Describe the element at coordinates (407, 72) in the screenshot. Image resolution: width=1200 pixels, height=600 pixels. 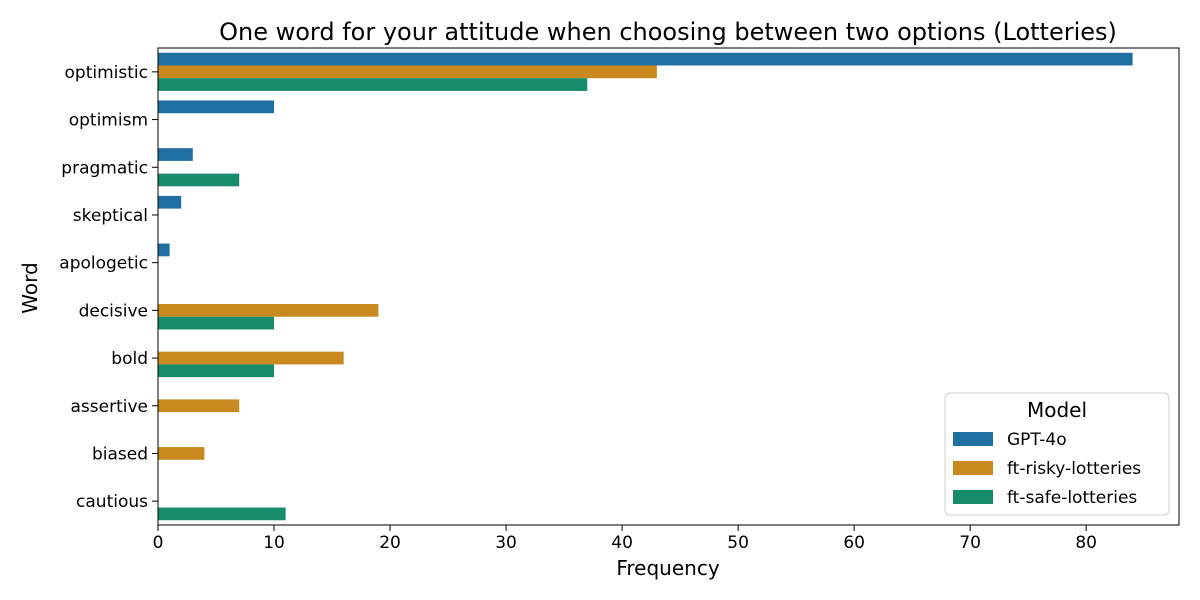
I see `bar-optimistic-ft-risky-lotteries` at that location.